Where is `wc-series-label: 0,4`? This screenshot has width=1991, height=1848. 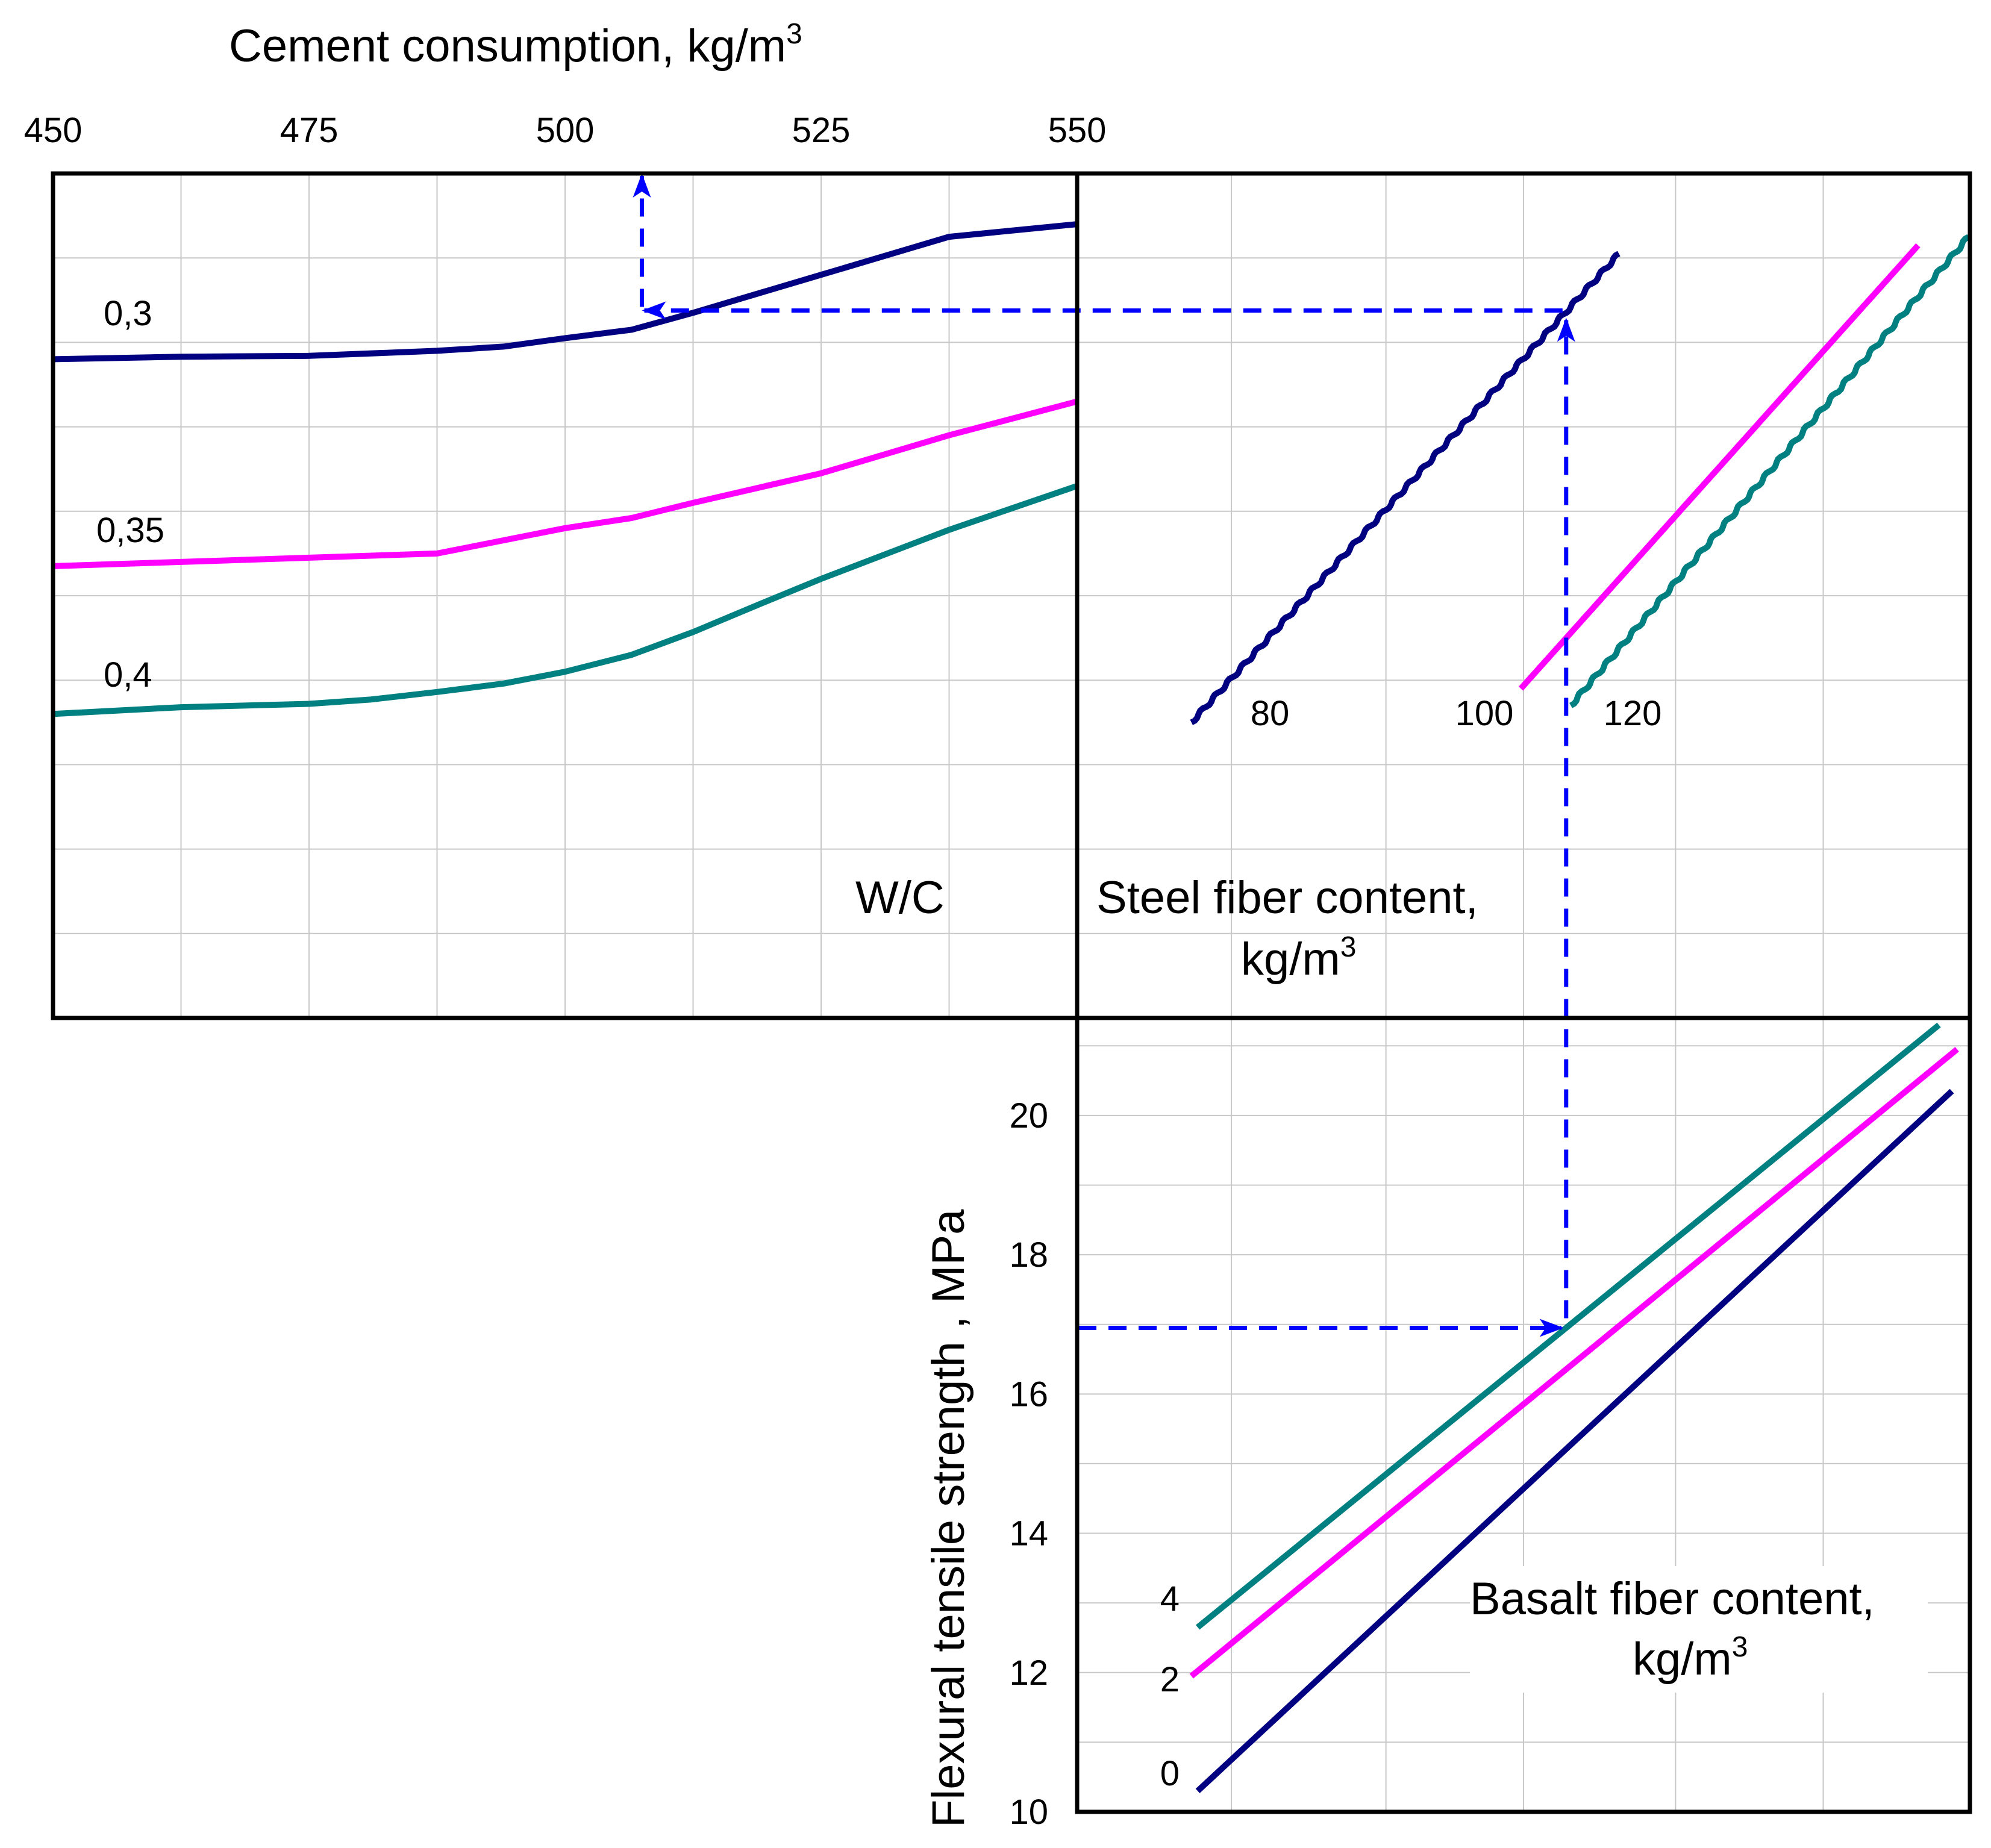 wc-series-label: 0,4 is located at coordinates (128, 675).